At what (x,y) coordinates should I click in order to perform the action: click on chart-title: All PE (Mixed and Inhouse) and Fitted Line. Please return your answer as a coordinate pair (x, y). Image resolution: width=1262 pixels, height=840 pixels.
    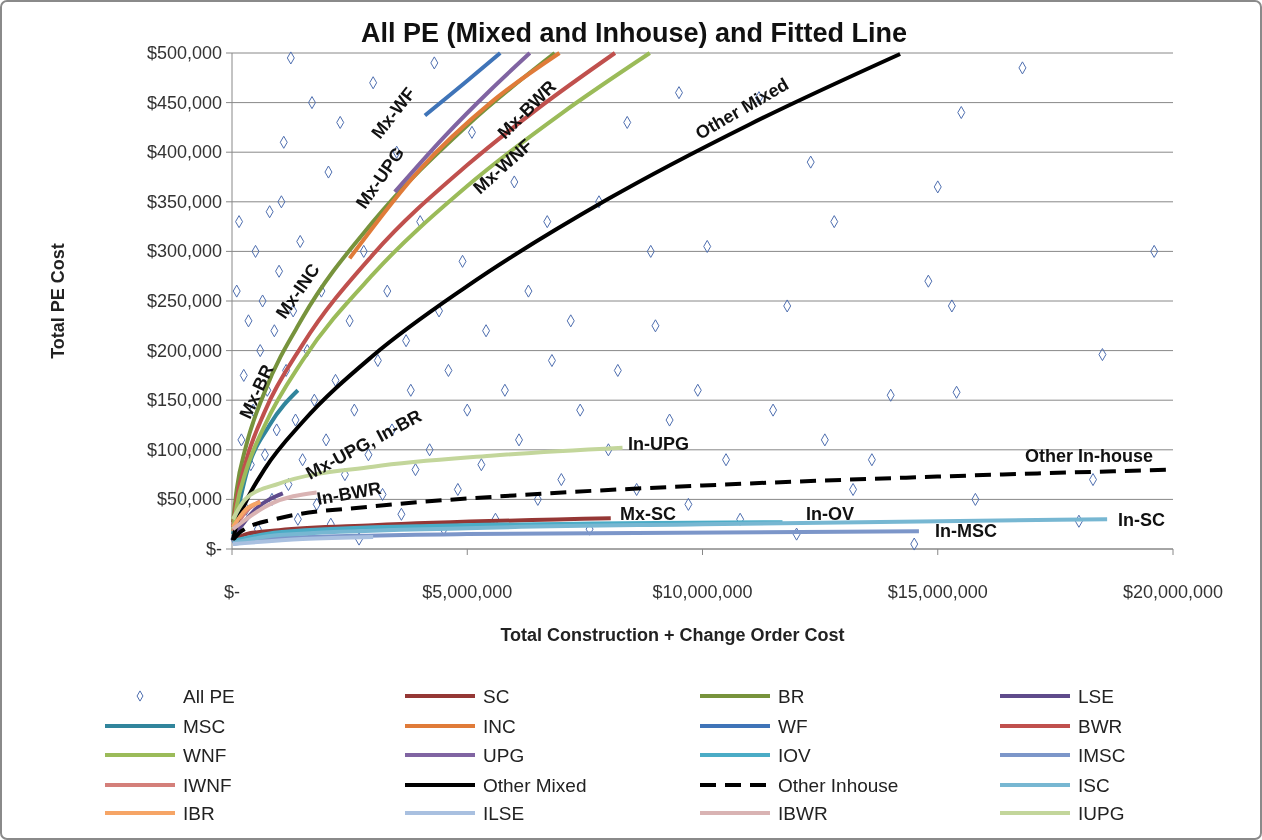
    Looking at the image, I should click on (634, 33).